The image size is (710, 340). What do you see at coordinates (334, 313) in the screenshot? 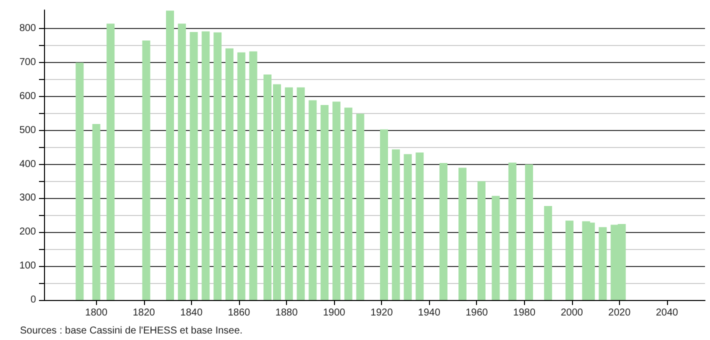
I see `x-tick-label: 1900` at bounding box center [334, 313].